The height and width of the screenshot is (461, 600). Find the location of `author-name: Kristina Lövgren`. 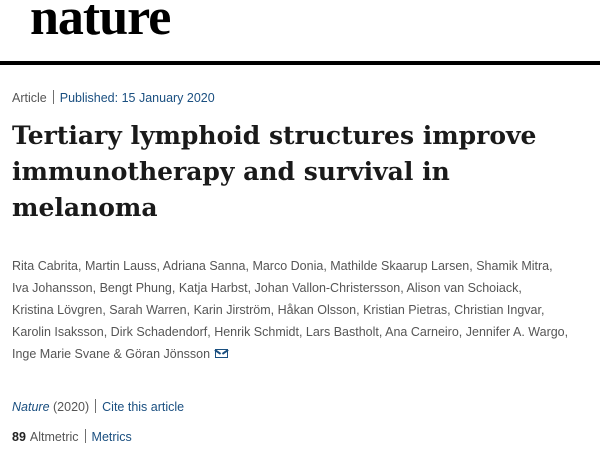

author-name: Kristina Lövgren is located at coordinates (57, 310).